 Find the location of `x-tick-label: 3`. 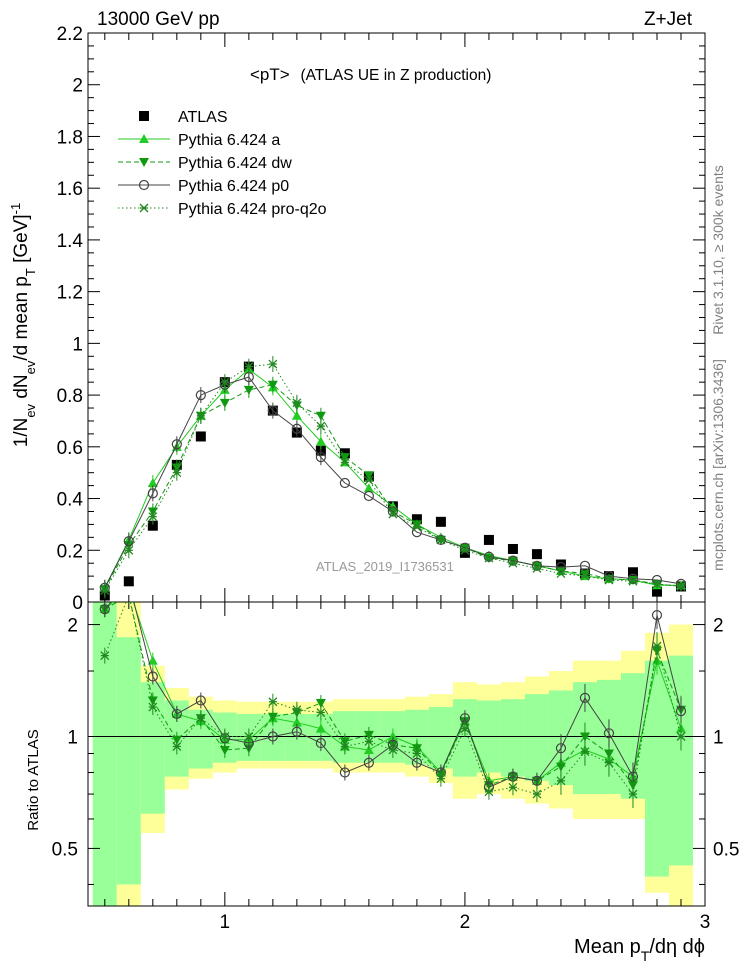

x-tick-label: 3 is located at coordinates (705, 922).